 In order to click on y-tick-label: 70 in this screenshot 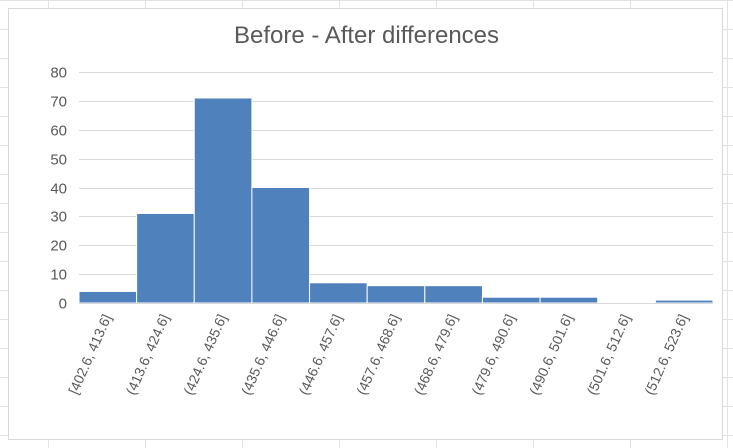, I will do `click(58, 102)`.